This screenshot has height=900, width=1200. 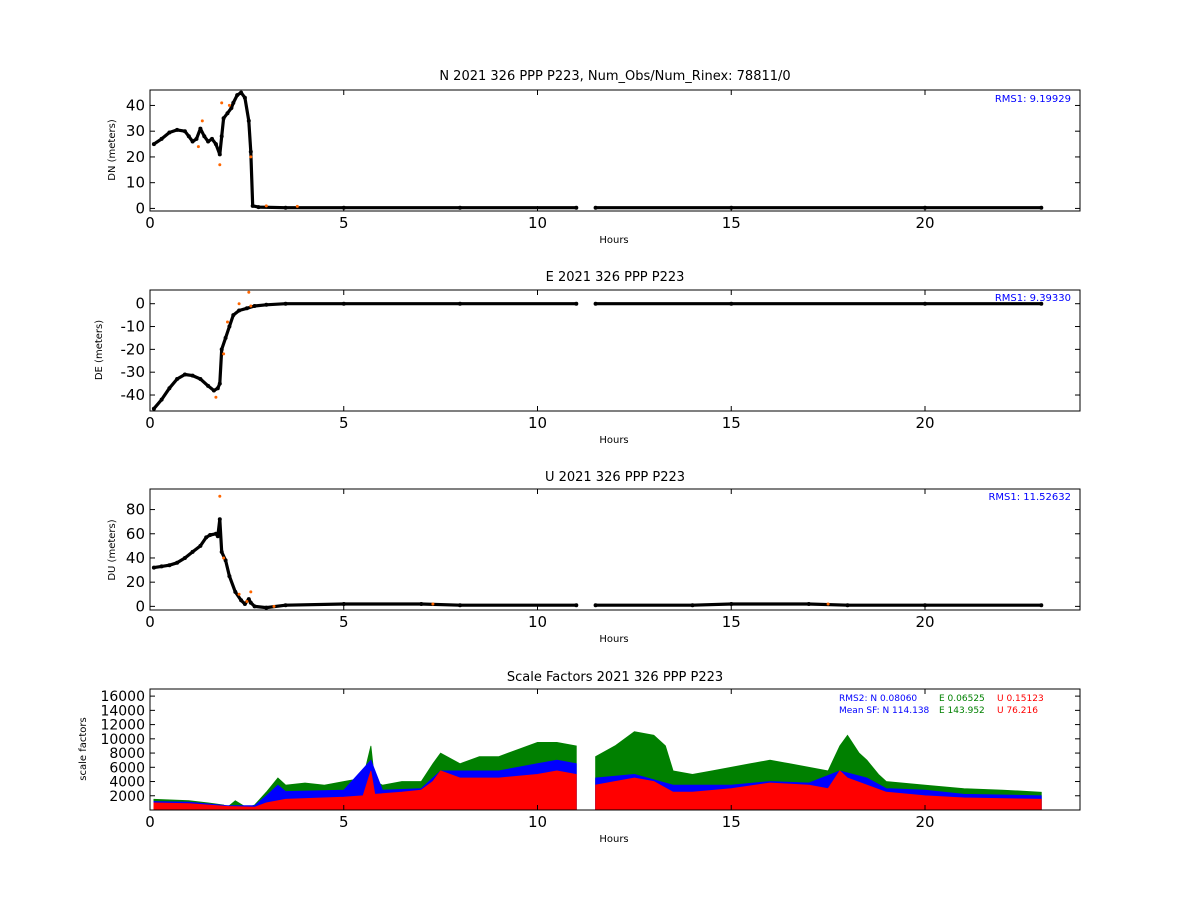 I want to click on y-tick-label: -20, so click(x=133, y=349).